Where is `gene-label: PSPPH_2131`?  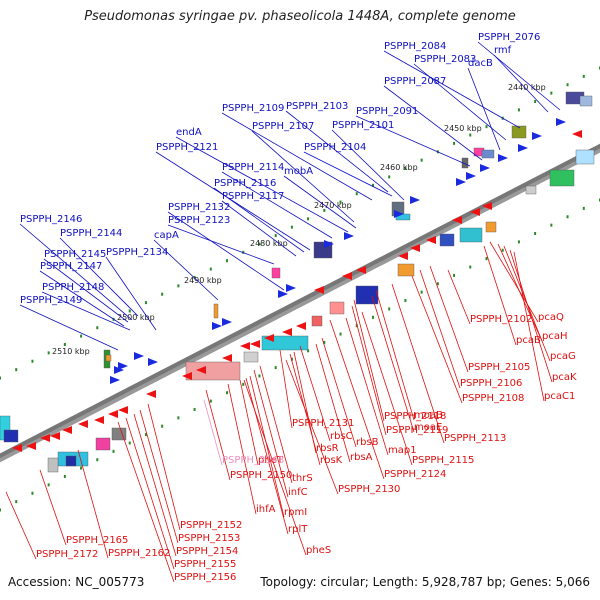
gene-label: PSPPH_2131 is located at coordinates (323, 423).